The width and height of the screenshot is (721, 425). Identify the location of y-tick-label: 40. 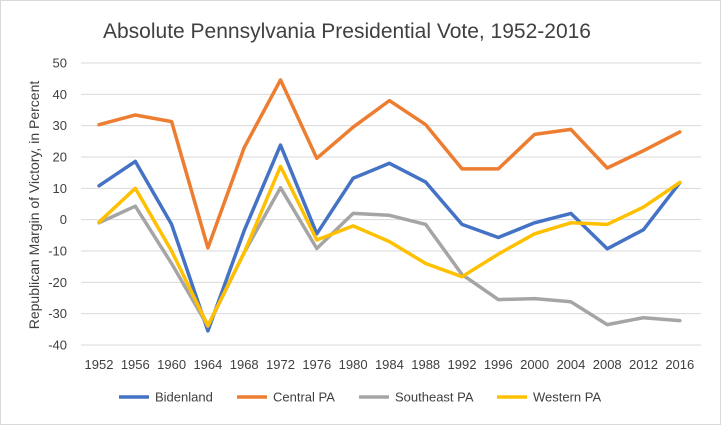
(60, 94).